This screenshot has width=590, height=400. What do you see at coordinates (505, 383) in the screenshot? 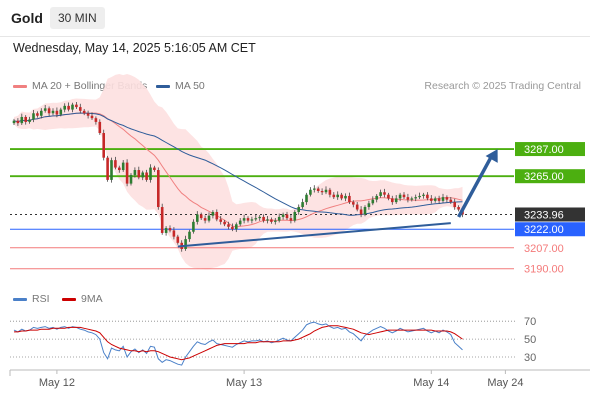
I see `x-tick-label-3: May 24` at bounding box center [505, 383].